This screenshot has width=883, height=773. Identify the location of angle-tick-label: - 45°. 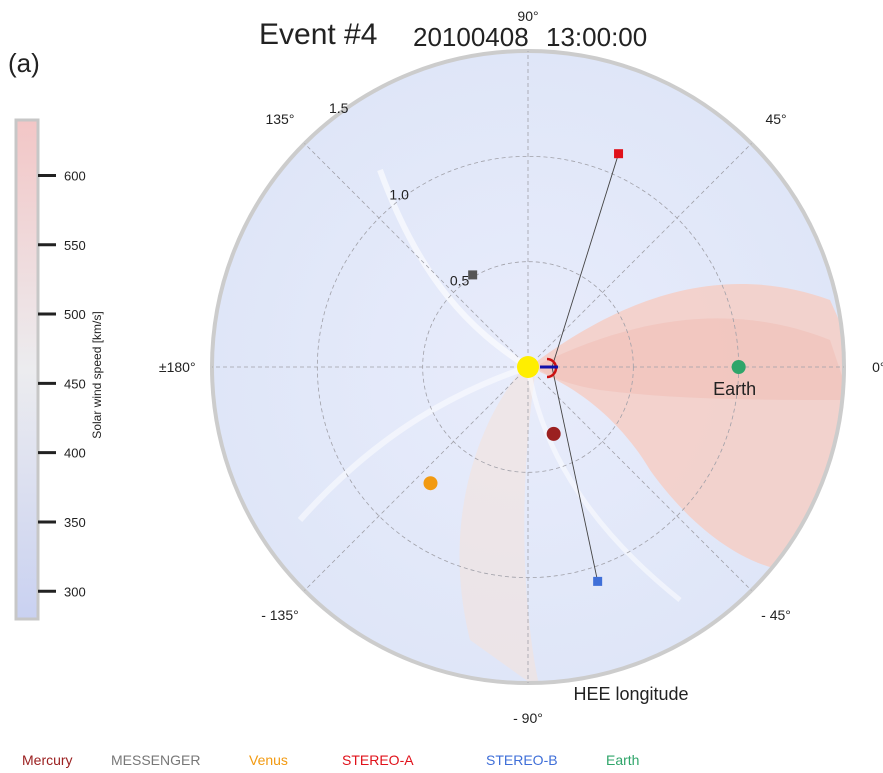
(776, 615).